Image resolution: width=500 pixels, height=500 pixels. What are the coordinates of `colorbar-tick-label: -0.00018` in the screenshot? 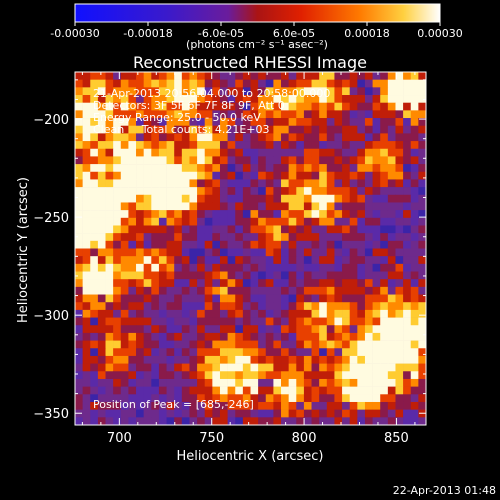 It's located at (147, 33).